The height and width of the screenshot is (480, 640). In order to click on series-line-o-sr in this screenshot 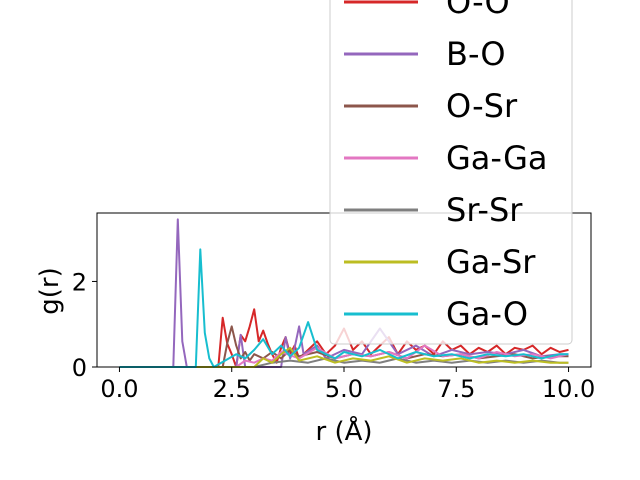, I will do `click(344, 346)`.